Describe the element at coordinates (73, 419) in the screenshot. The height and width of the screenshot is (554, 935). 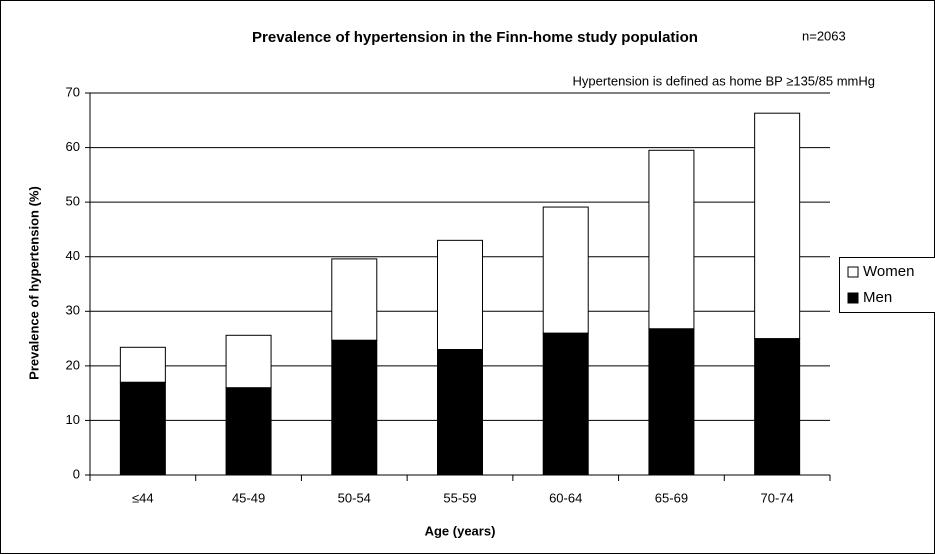
I see `y-tick-label: 10` at that location.